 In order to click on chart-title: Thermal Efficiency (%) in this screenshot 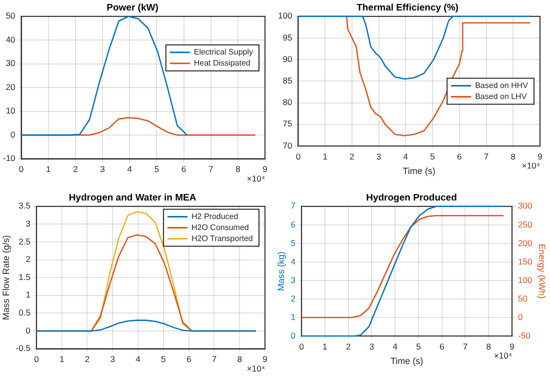, I will do `click(407, 8)`.